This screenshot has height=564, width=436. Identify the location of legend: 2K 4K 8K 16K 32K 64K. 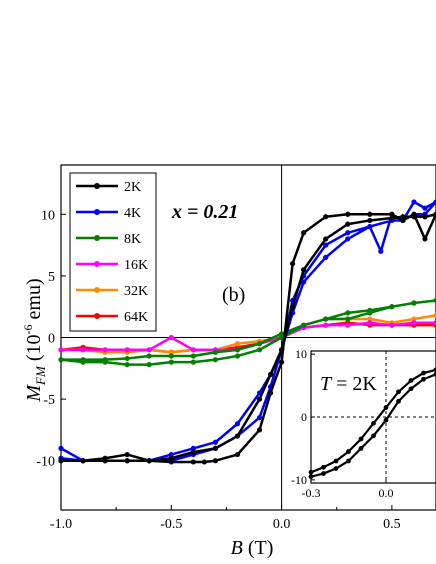
(113, 252).